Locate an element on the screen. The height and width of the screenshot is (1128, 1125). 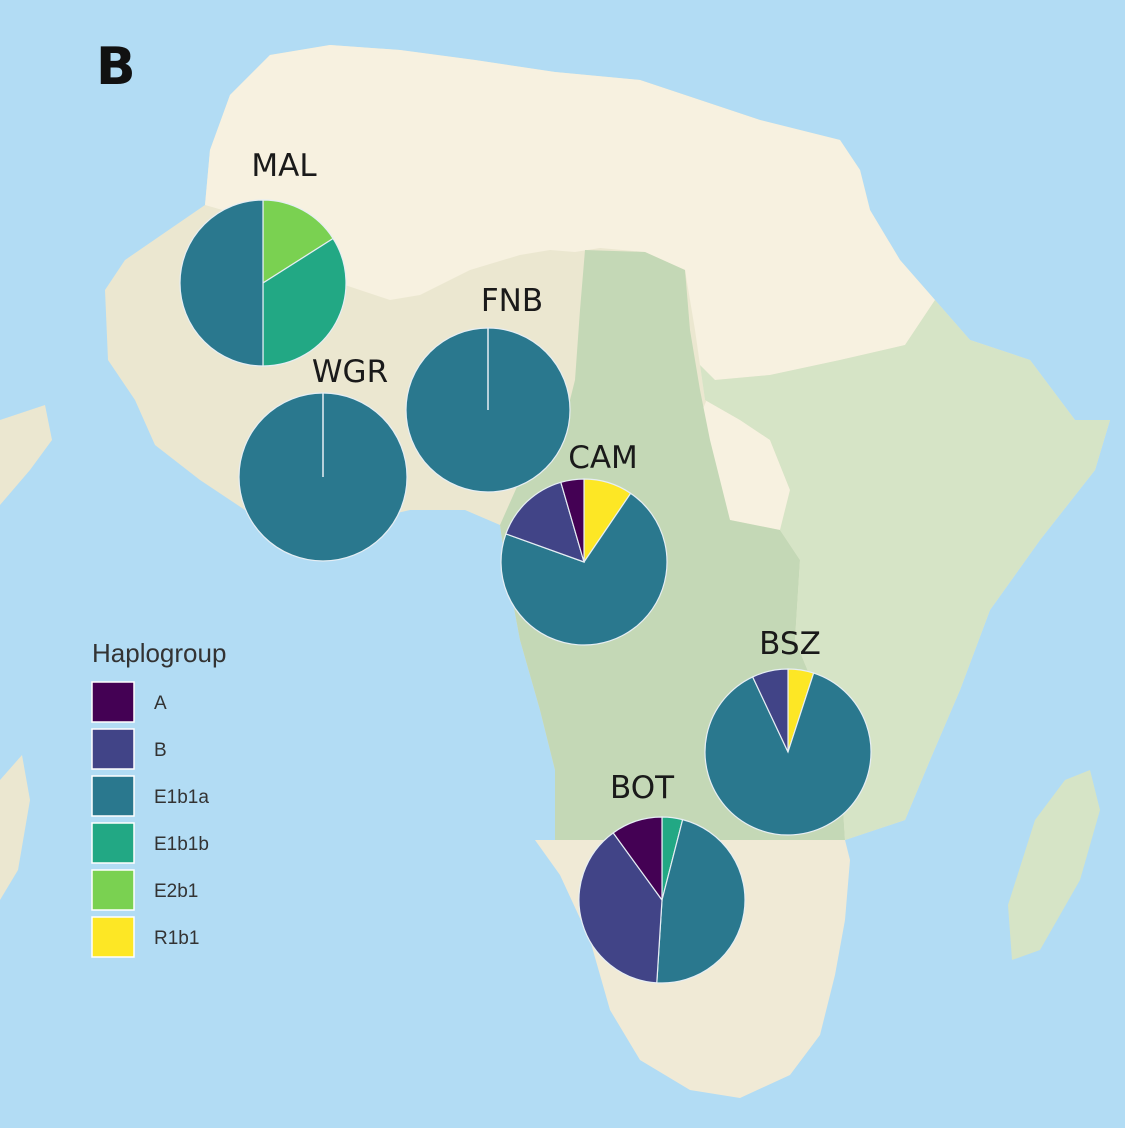
pie-mal is located at coordinates (263, 283).